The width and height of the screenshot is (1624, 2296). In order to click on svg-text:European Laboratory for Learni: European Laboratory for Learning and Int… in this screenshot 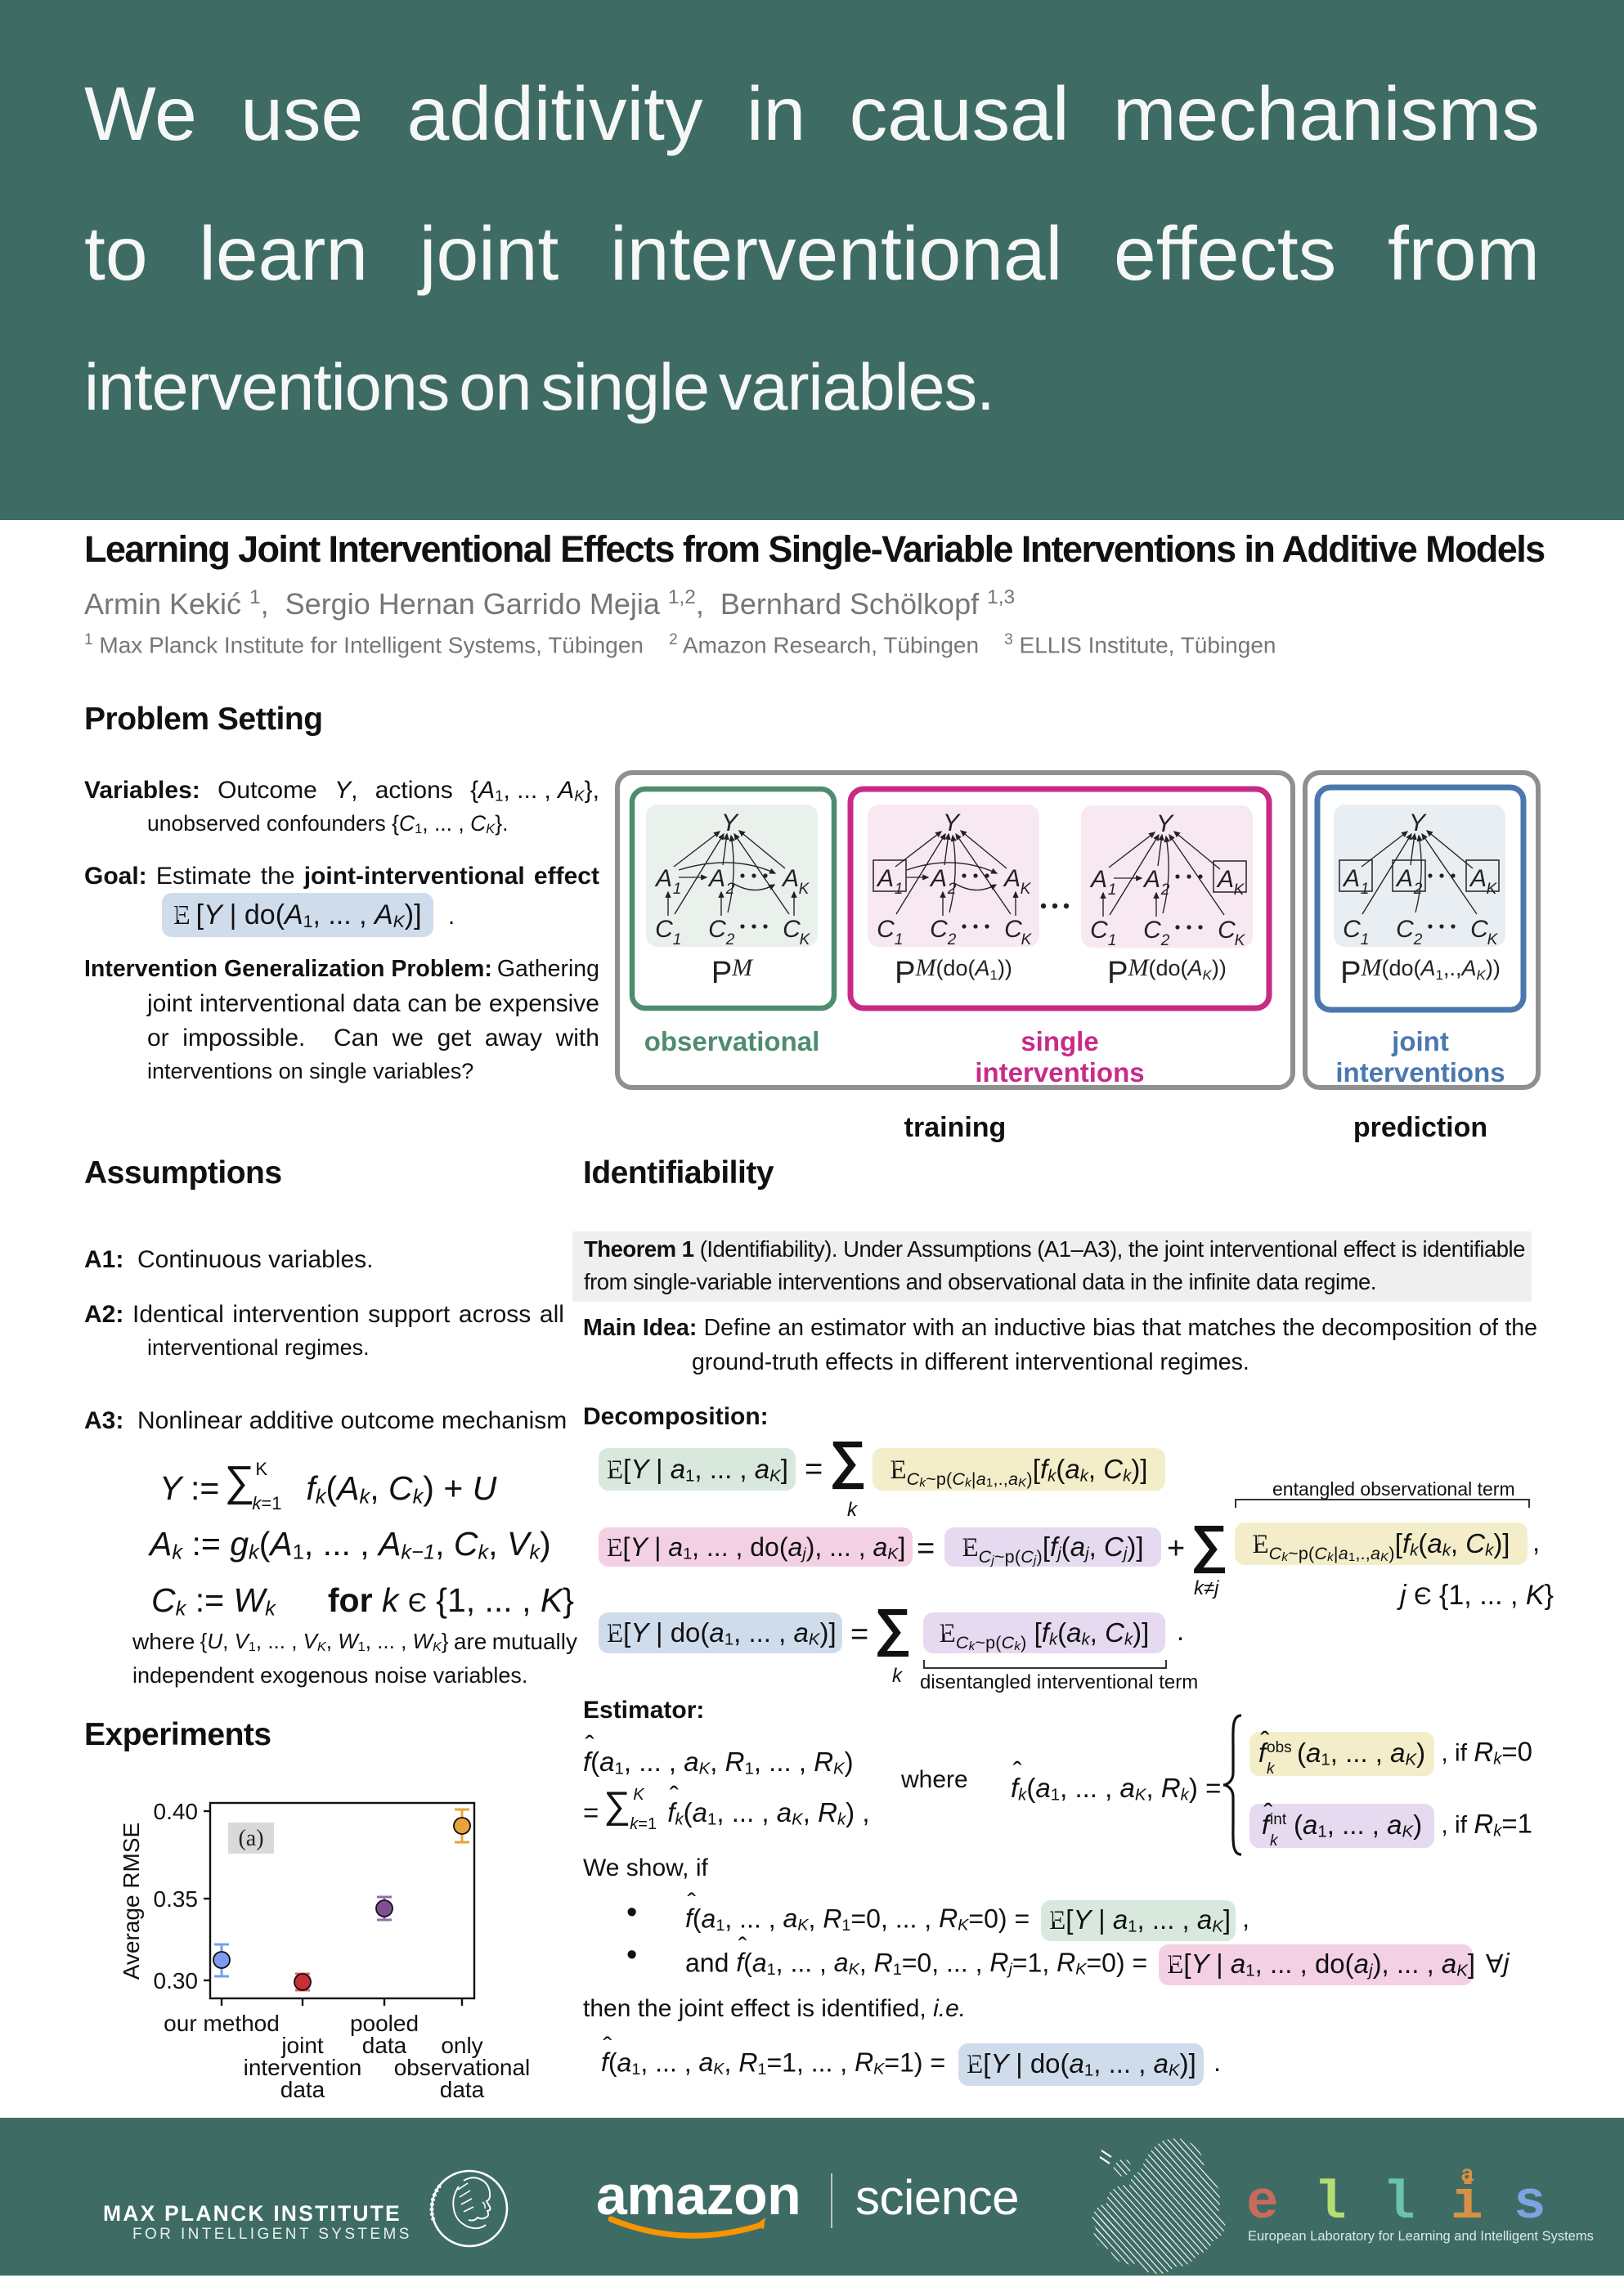, I will do `click(1421, 2236)`.